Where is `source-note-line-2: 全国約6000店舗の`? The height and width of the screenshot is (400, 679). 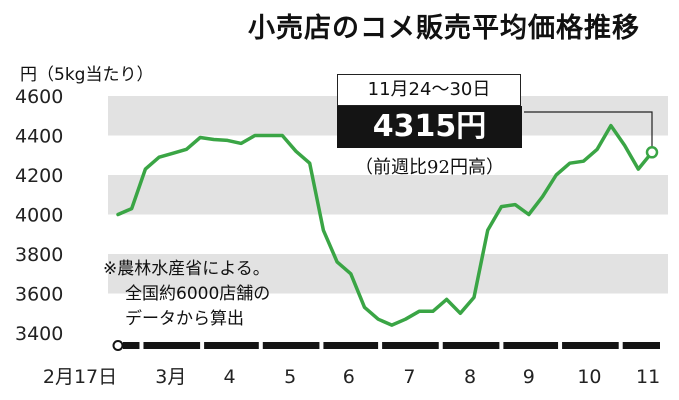
source-note-line-2: 全国約6000店舗の is located at coordinates (198, 294).